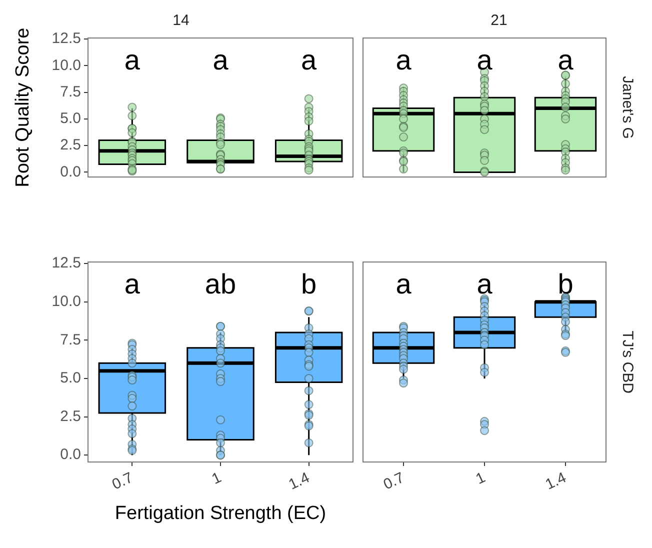  What do you see at coordinates (499, 21) in the screenshot?
I see `chart-title: 21` at bounding box center [499, 21].